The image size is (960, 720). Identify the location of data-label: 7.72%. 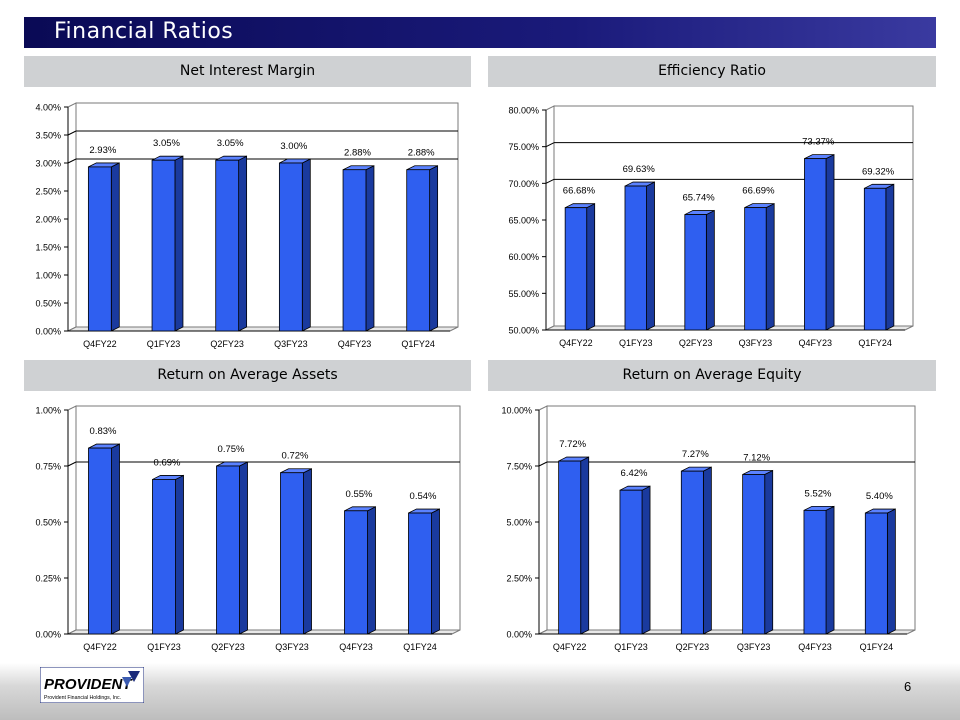
(572, 444).